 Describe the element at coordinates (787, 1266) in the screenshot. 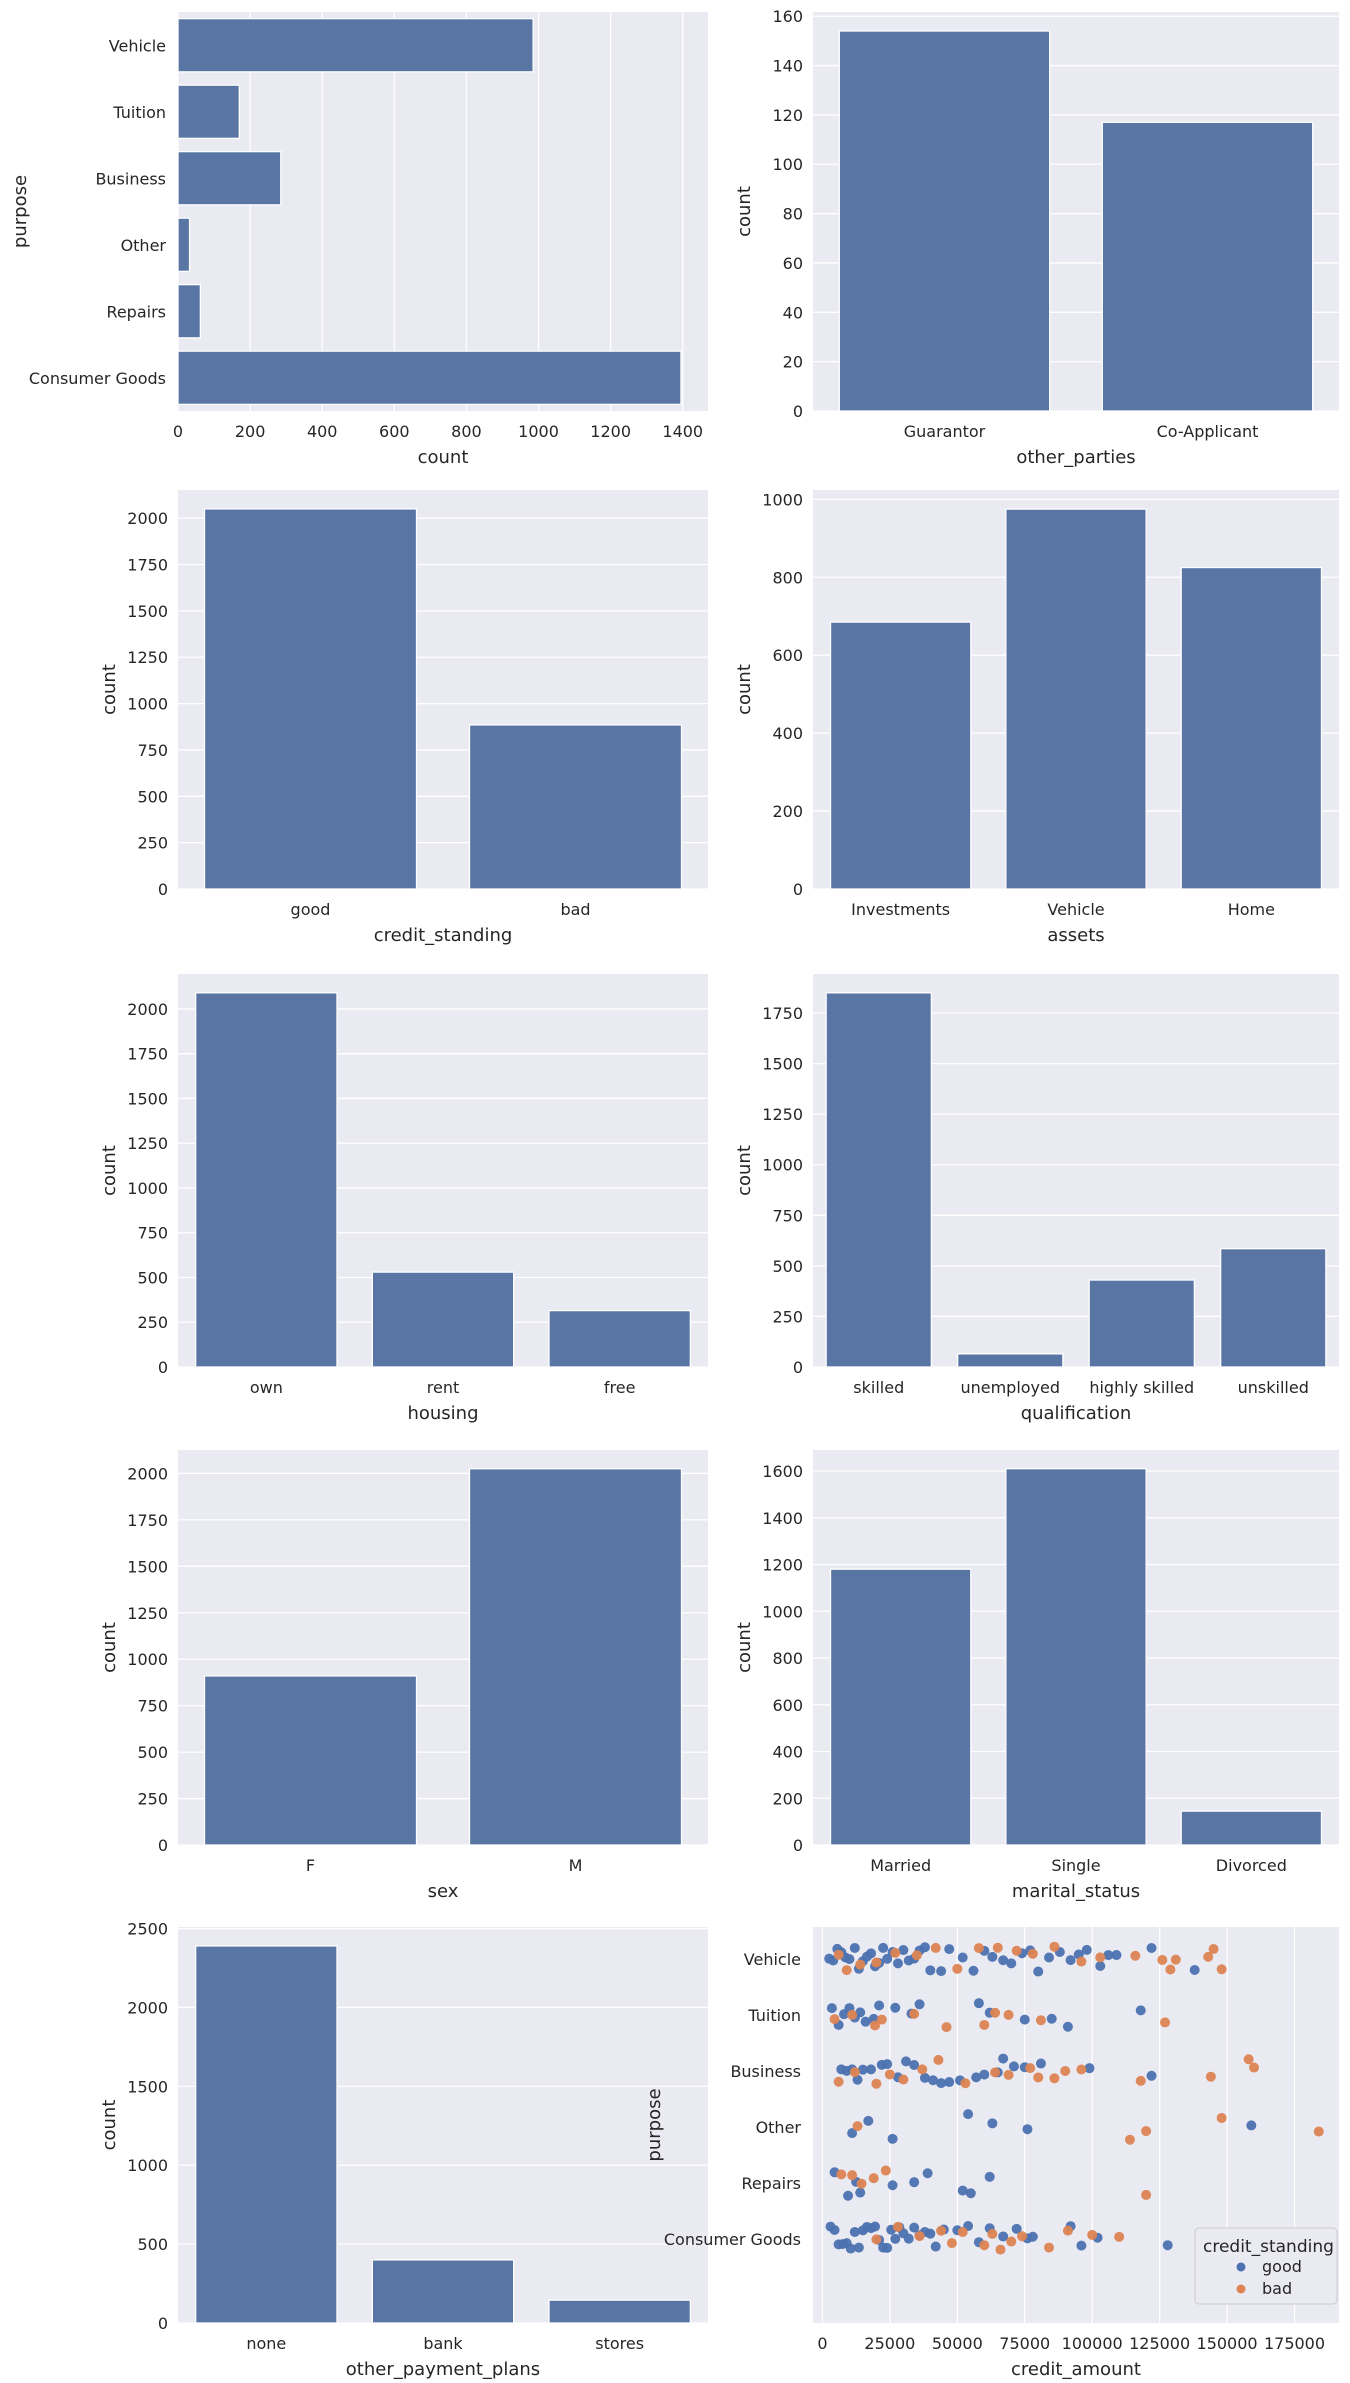

I see `y-tick-label: 500` at that location.